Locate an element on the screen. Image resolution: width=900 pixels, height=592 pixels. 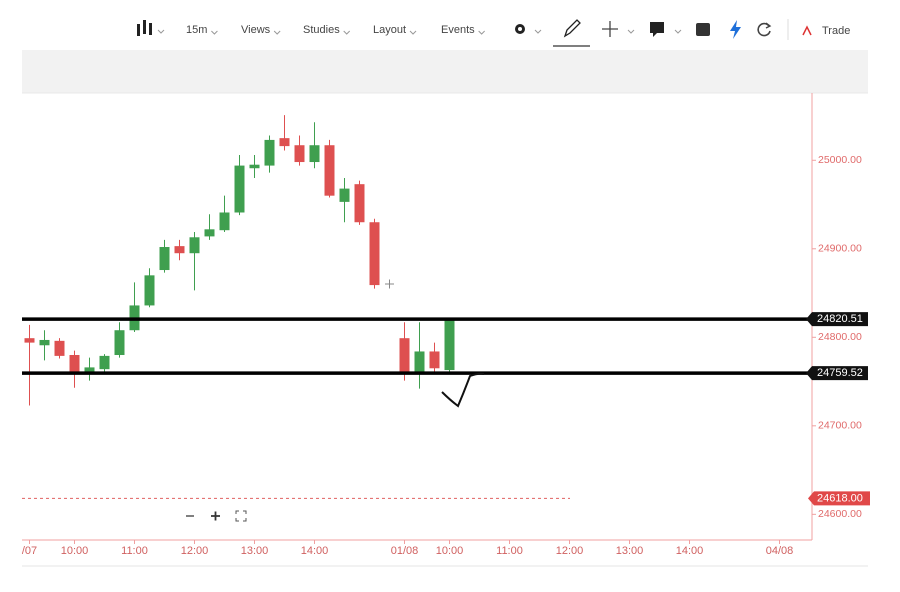
y-tick-label: 24700.00 is located at coordinates (840, 426).